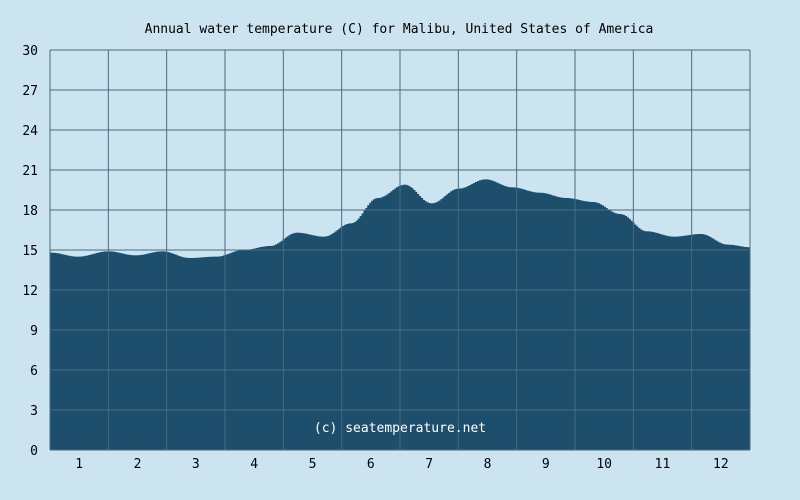 The image size is (800, 500). What do you see at coordinates (30, 211) in the screenshot?
I see `y-tick-label: 18` at bounding box center [30, 211].